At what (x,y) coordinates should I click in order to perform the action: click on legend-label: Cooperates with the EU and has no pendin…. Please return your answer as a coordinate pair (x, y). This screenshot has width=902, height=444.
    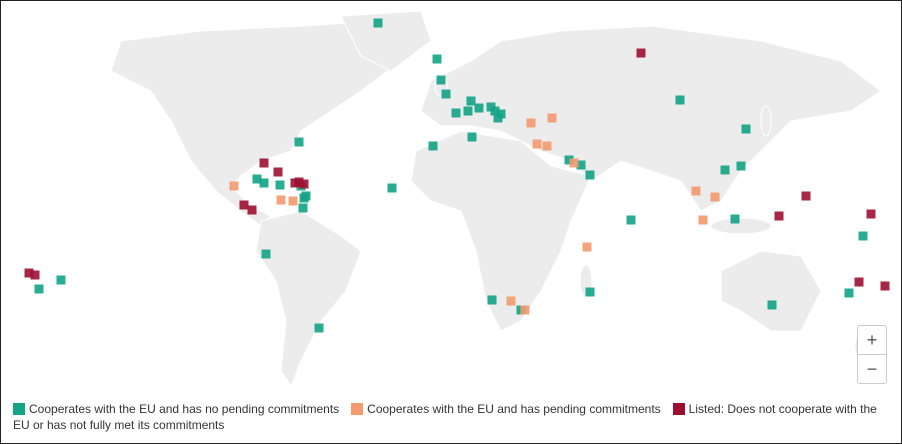
    Looking at the image, I should click on (184, 409).